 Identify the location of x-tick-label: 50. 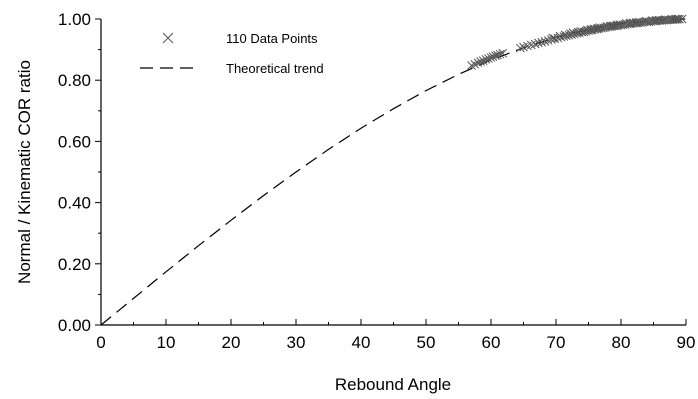
(426, 342).